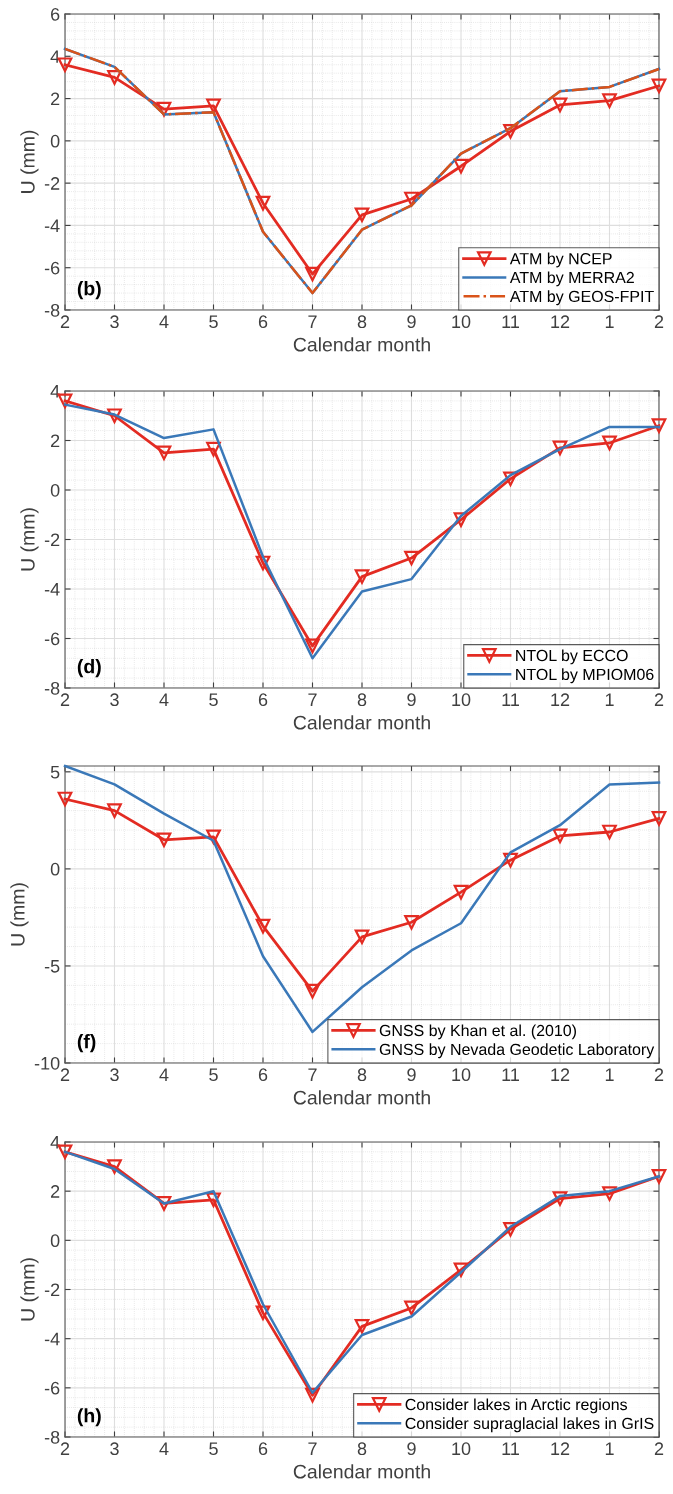  I want to click on legend-label: NTOL by MPIOM06, so click(585, 676).